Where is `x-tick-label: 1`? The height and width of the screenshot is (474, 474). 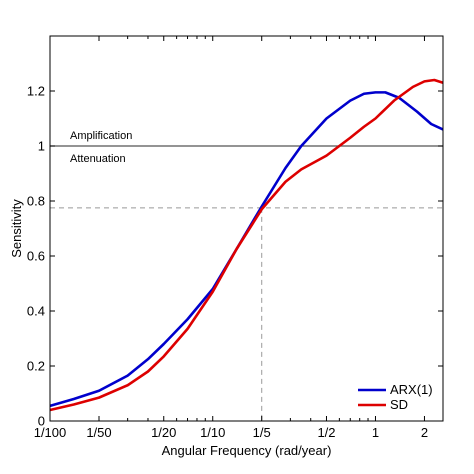 x-tick-label: 1 is located at coordinates (375, 432).